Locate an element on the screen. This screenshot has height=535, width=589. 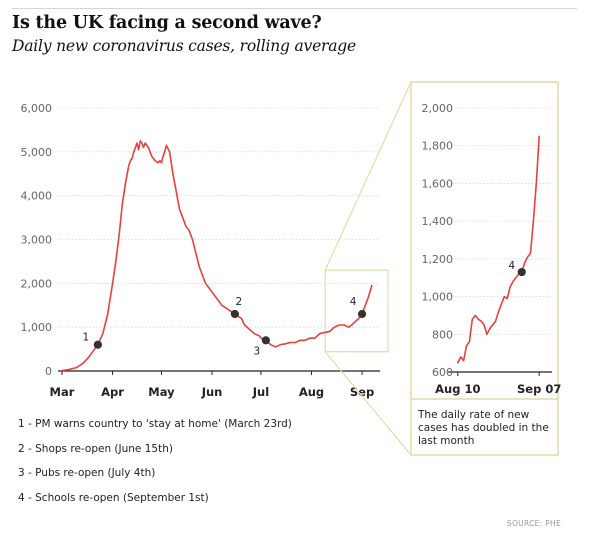
zoom-chart-gridlines is located at coordinates (500, 240).